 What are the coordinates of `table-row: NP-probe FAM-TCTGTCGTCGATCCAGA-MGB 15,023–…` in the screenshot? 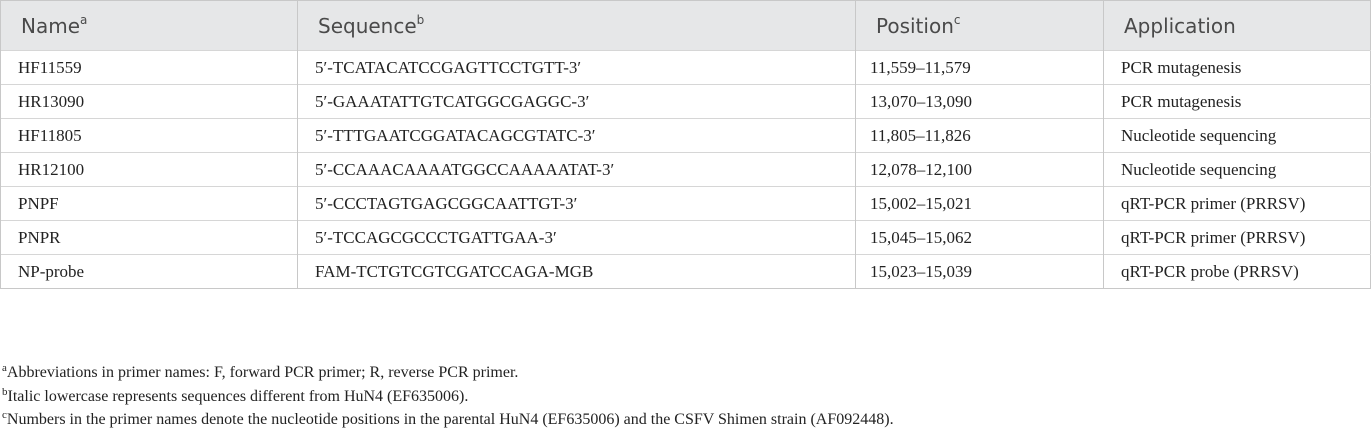 It's located at (685, 271).